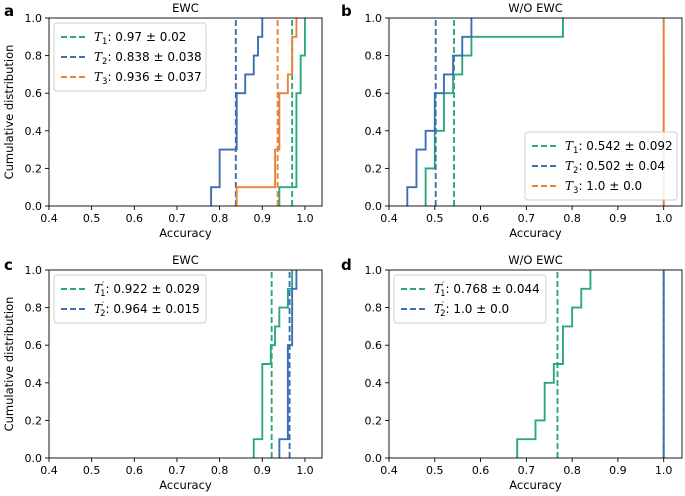  I want to click on panel-letter: b, so click(346, 11).